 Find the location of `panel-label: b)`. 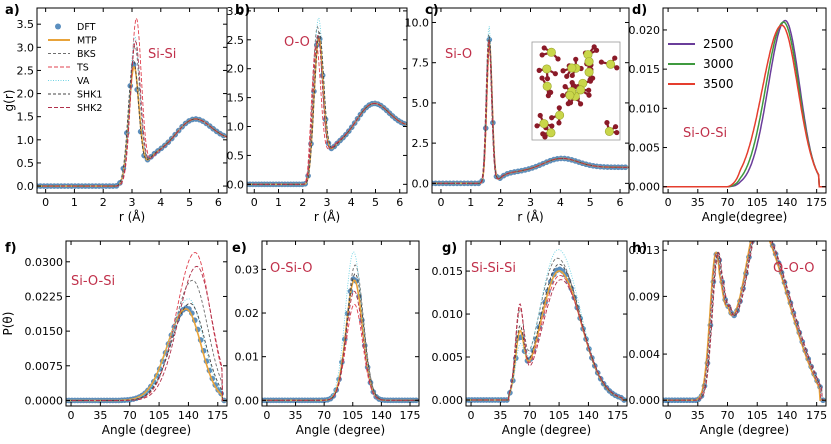

panel-label: b) is located at coordinates (242, 10).